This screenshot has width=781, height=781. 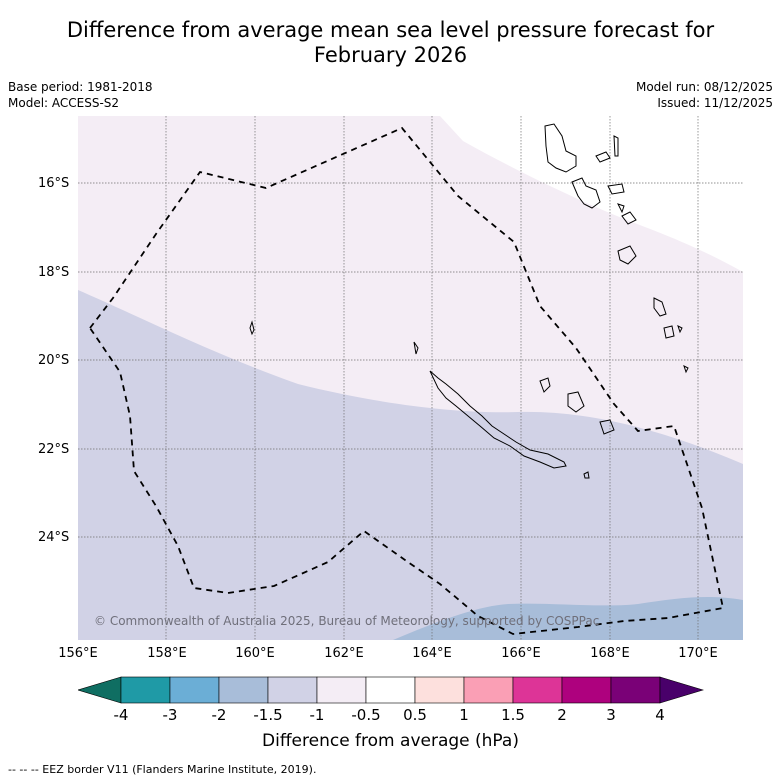 I want to click on efate-island, so click(x=629, y=218).